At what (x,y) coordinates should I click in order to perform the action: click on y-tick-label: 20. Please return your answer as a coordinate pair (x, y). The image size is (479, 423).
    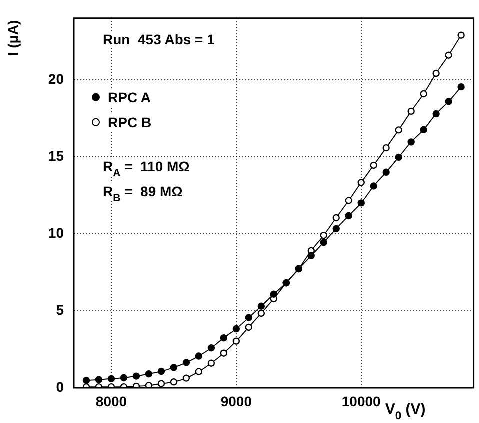
    Looking at the image, I should click on (56, 78).